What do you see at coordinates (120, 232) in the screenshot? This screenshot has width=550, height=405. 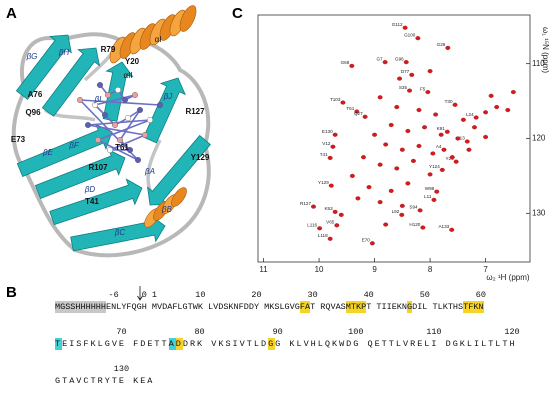 I see `structure-element-label: βC` at bounding box center [120, 232].